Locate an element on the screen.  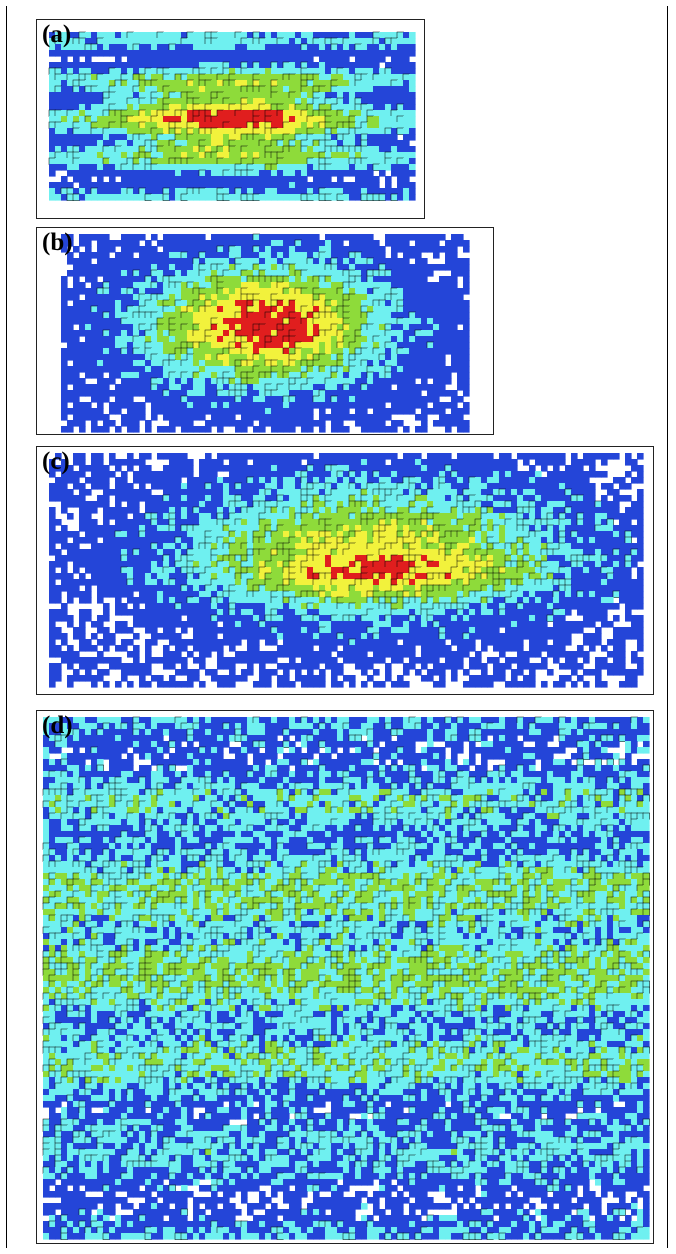
contour-panel-b: (b) is located at coordinates (265, 331).